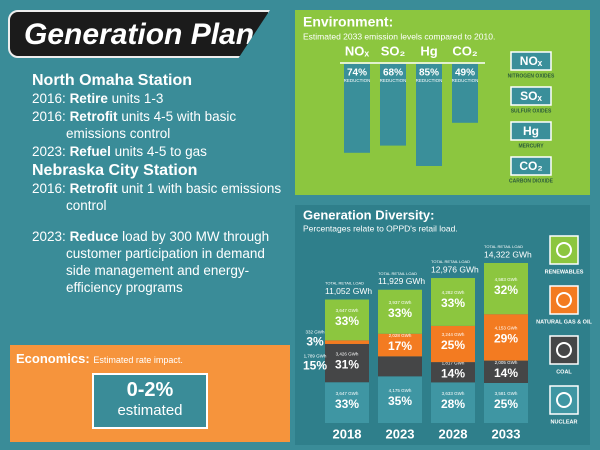  Describe the element at coordinates (400, 302) in the screenshot. I see `segment-gwh: 3,937 GWh` at that location.